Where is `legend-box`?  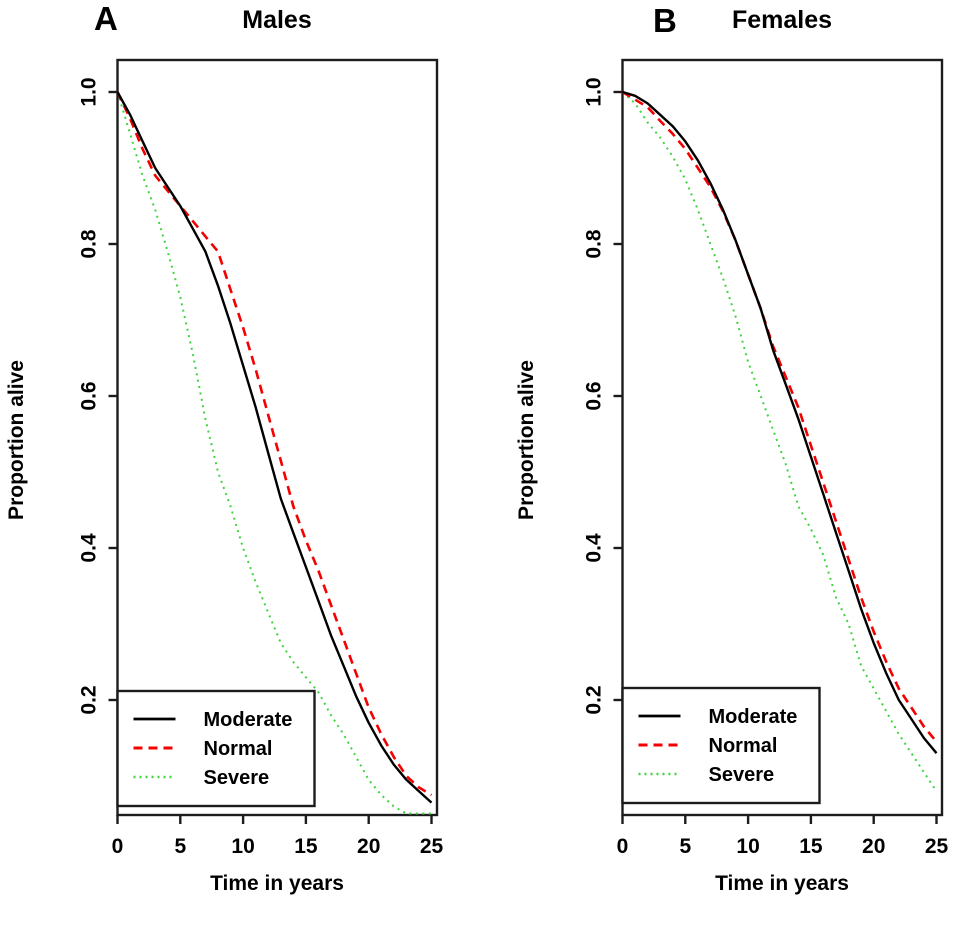
legend-box is located at coordinates (721, 745).